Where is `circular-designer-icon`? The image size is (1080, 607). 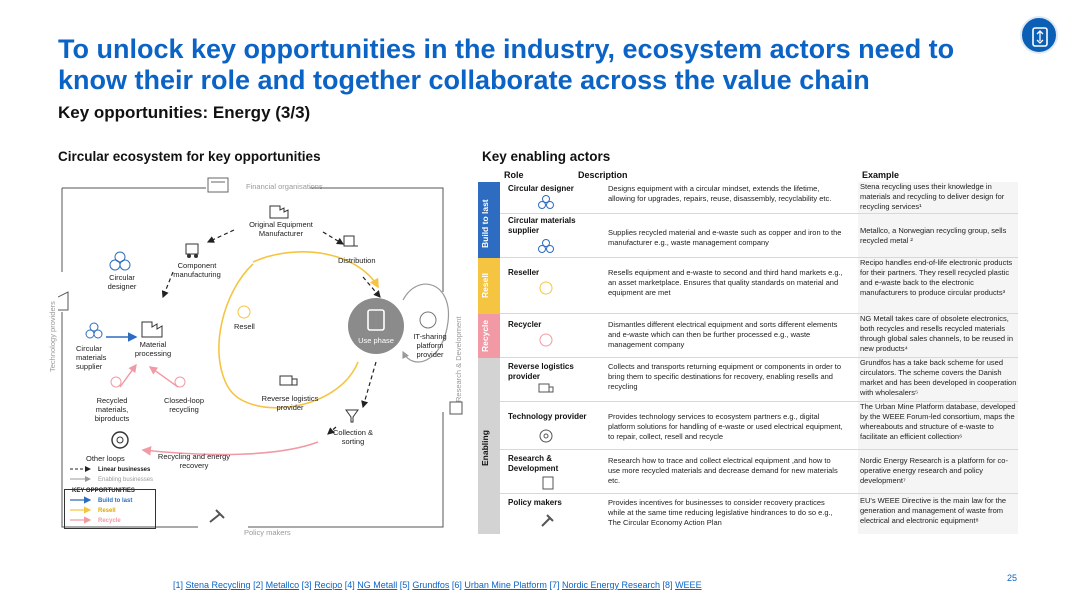
circular-designer-icon is located at coordinates (546, 202).